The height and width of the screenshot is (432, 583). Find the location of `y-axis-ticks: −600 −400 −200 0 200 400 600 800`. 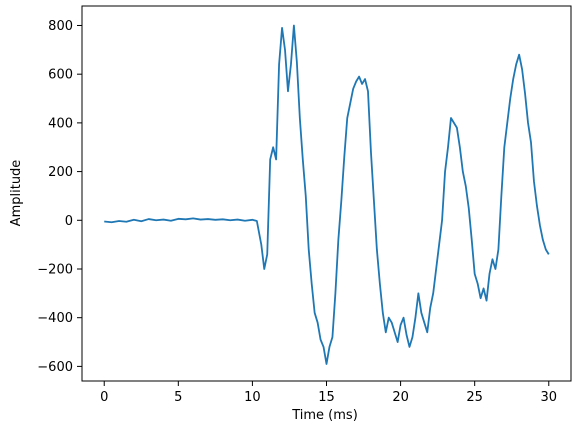

y-axis-ticks: −600 −400 −200 0 200 400 600 800 is located at coordinates (59, 197).